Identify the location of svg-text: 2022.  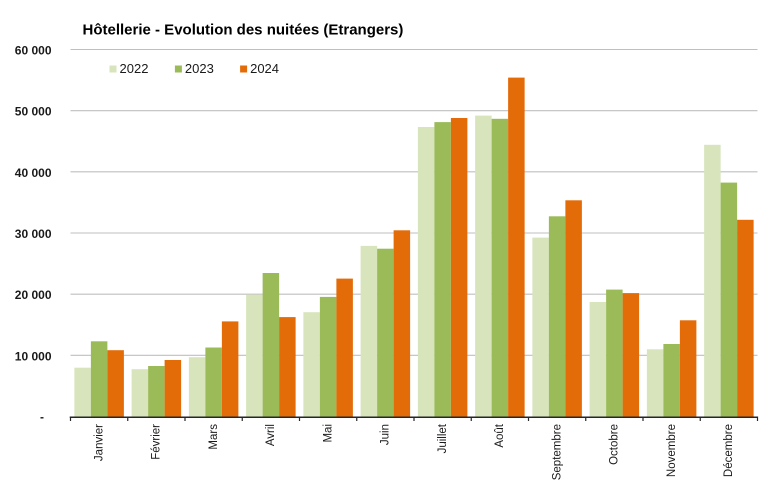
(134, 68).